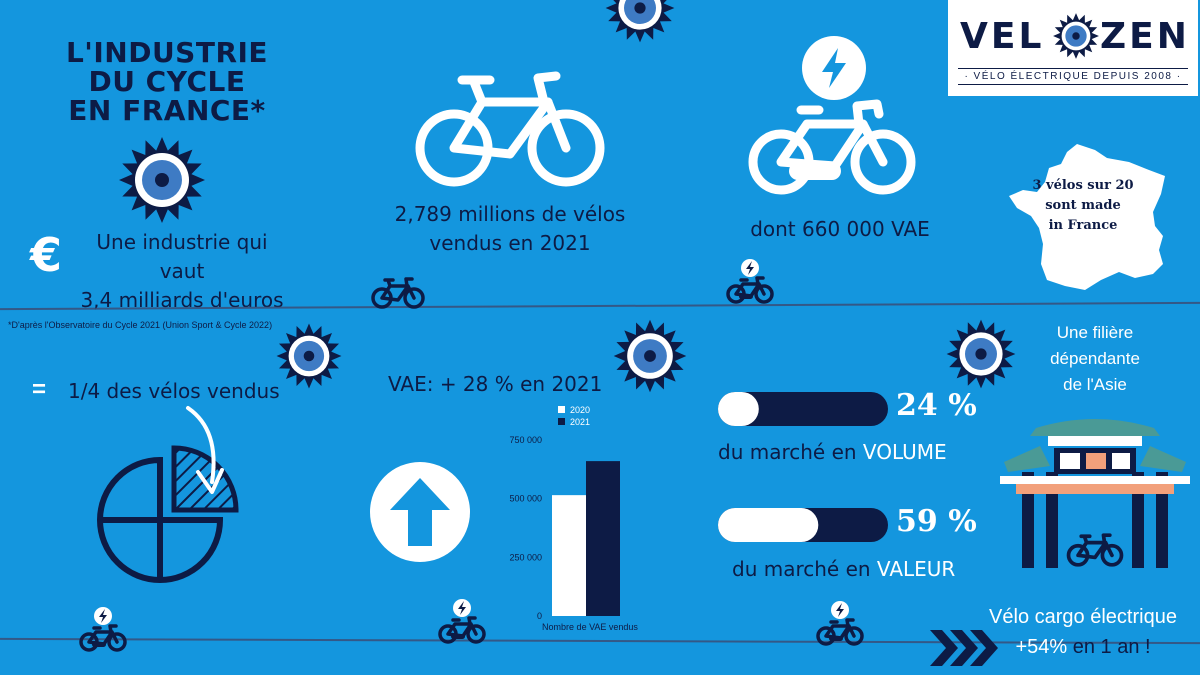 The height and width of the screenshot is (675, 1200). Describe the element at coordinates (840, 229) in the screenshot. I see `vae-text: dont 660 000 VAE` at that location.